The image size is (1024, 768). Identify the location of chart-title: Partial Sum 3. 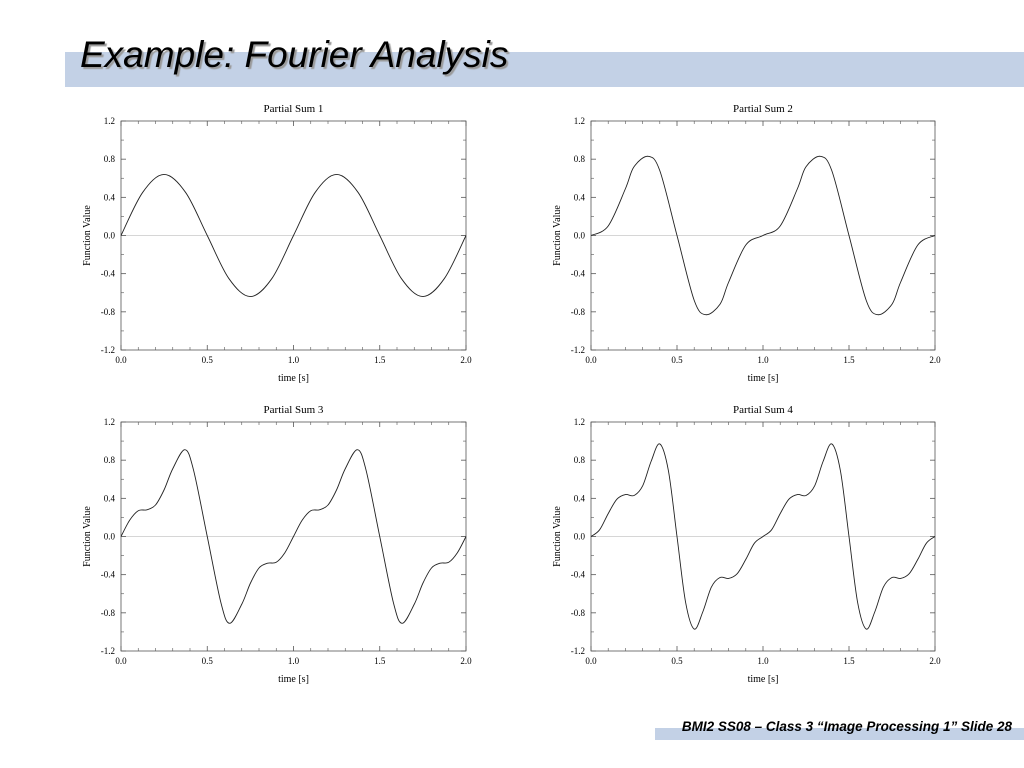
(294, 410).